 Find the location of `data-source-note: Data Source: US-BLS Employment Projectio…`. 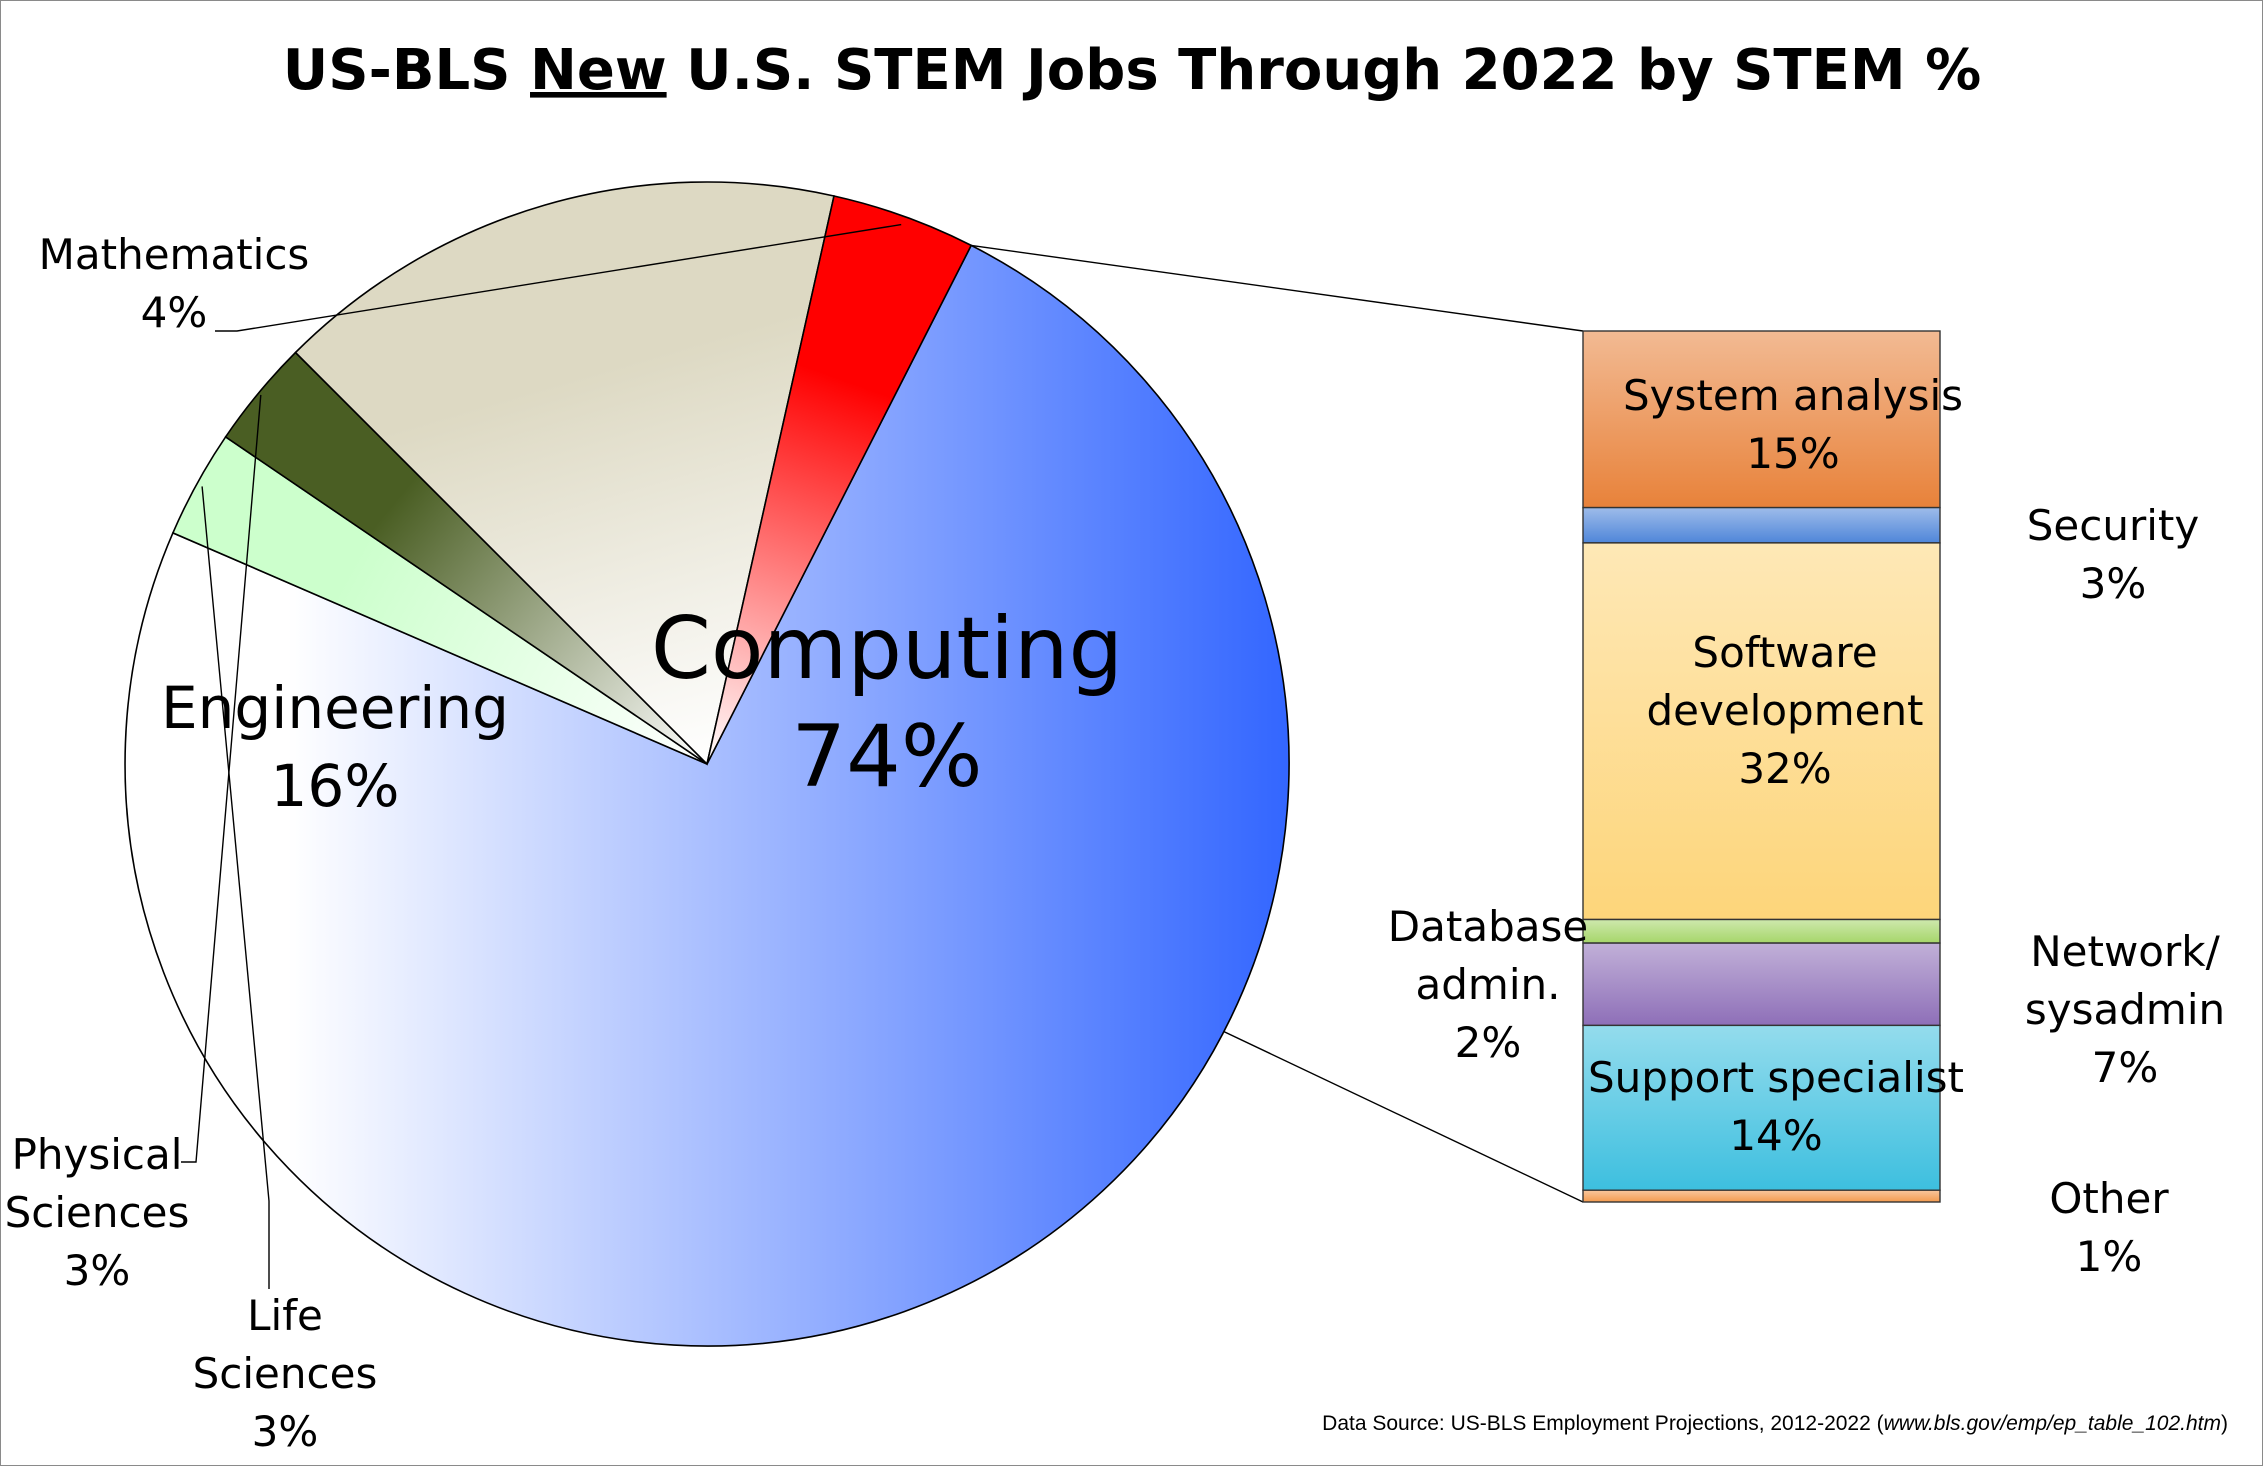

data-source-note: Data Source: US-BLS Employment Projectio… is located at coordinates (1775, 1423).